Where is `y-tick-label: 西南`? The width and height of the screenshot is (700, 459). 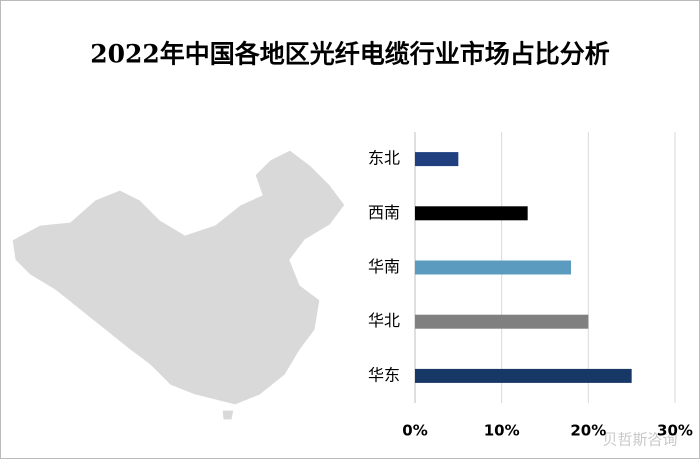 y-tick-label: 西南 is located at coordinates (384, 212).